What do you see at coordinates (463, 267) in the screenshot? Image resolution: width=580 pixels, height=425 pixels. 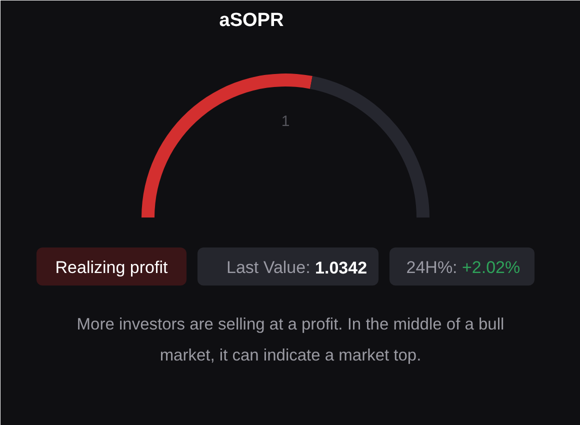 I see `text: 24H%: +2.02%` at bounding box center [463, 267].